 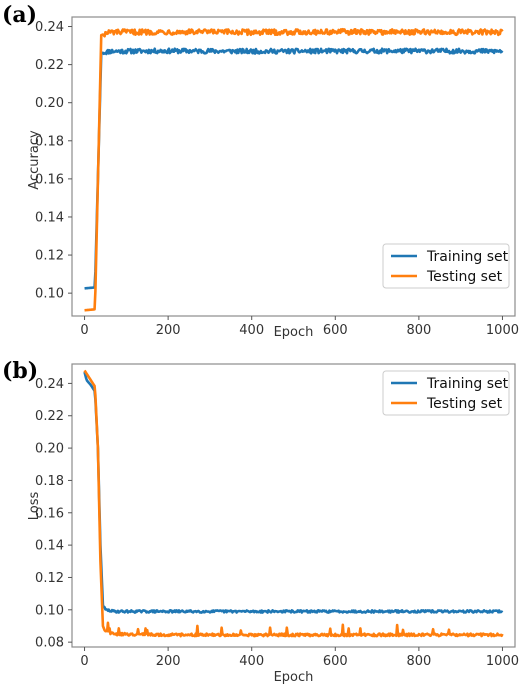 I want to click on y-axis-title: Loss, so click(x=34, y=506).